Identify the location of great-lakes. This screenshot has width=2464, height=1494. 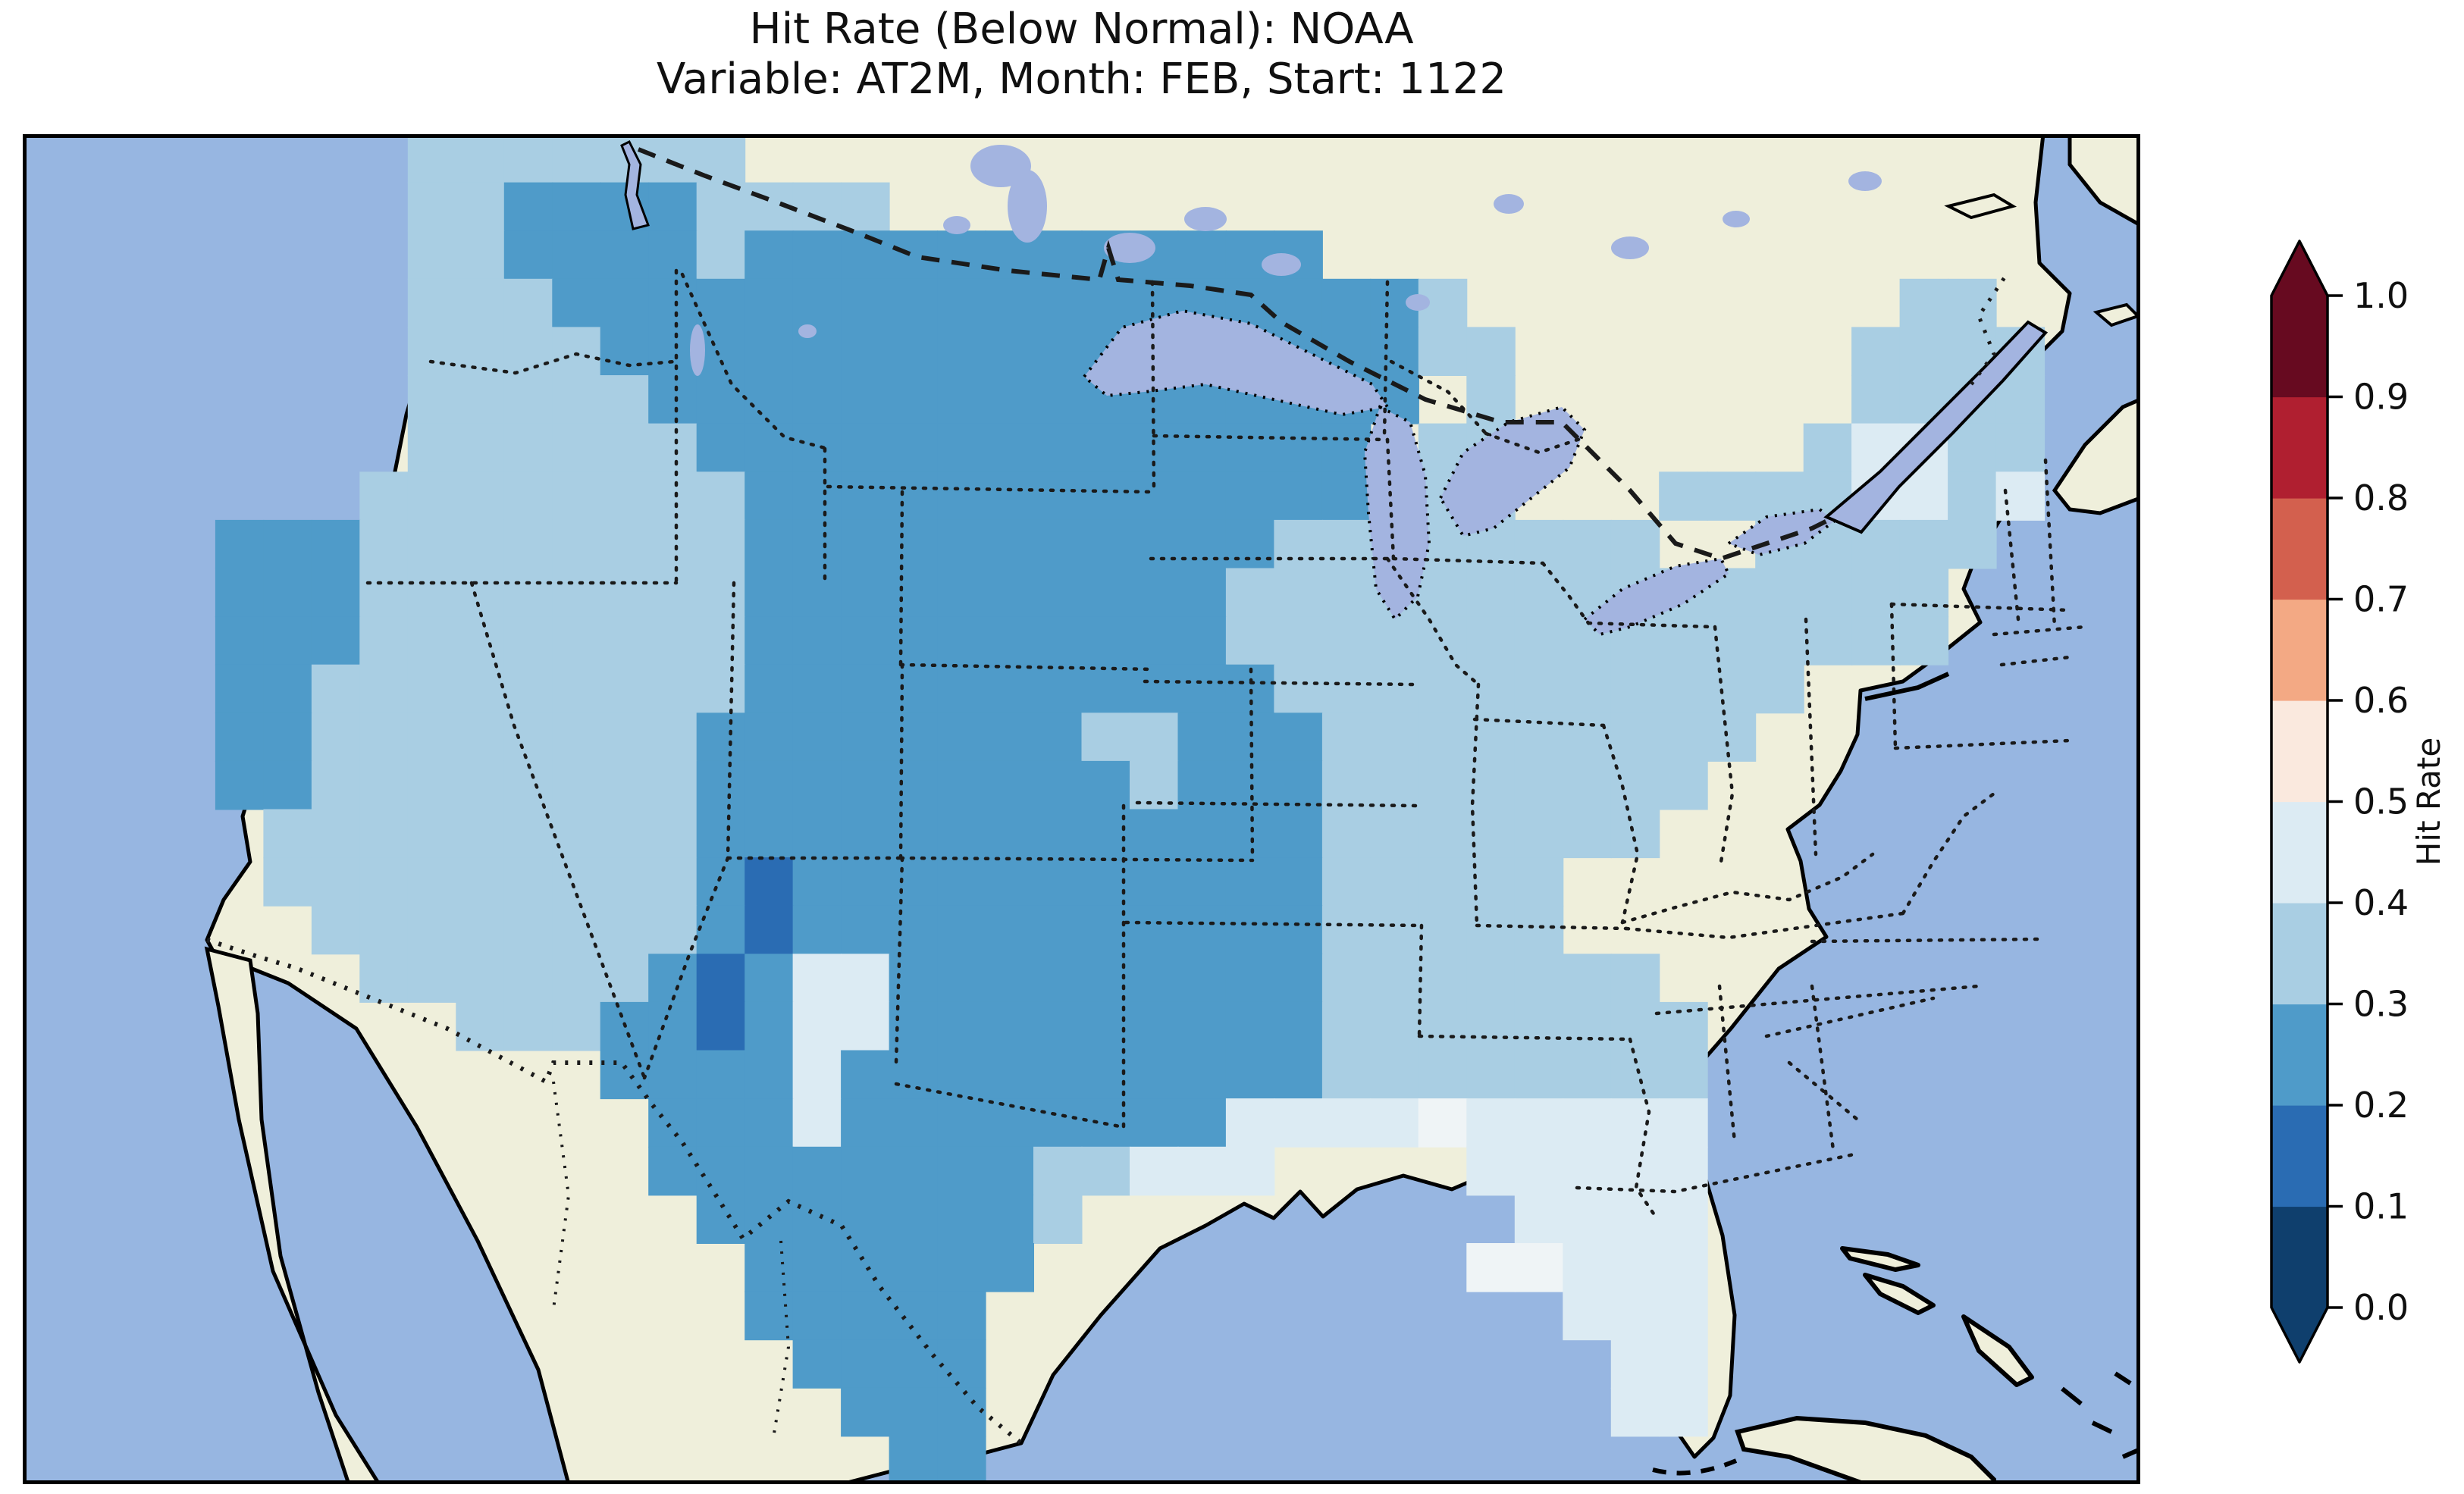
(1460, 473).